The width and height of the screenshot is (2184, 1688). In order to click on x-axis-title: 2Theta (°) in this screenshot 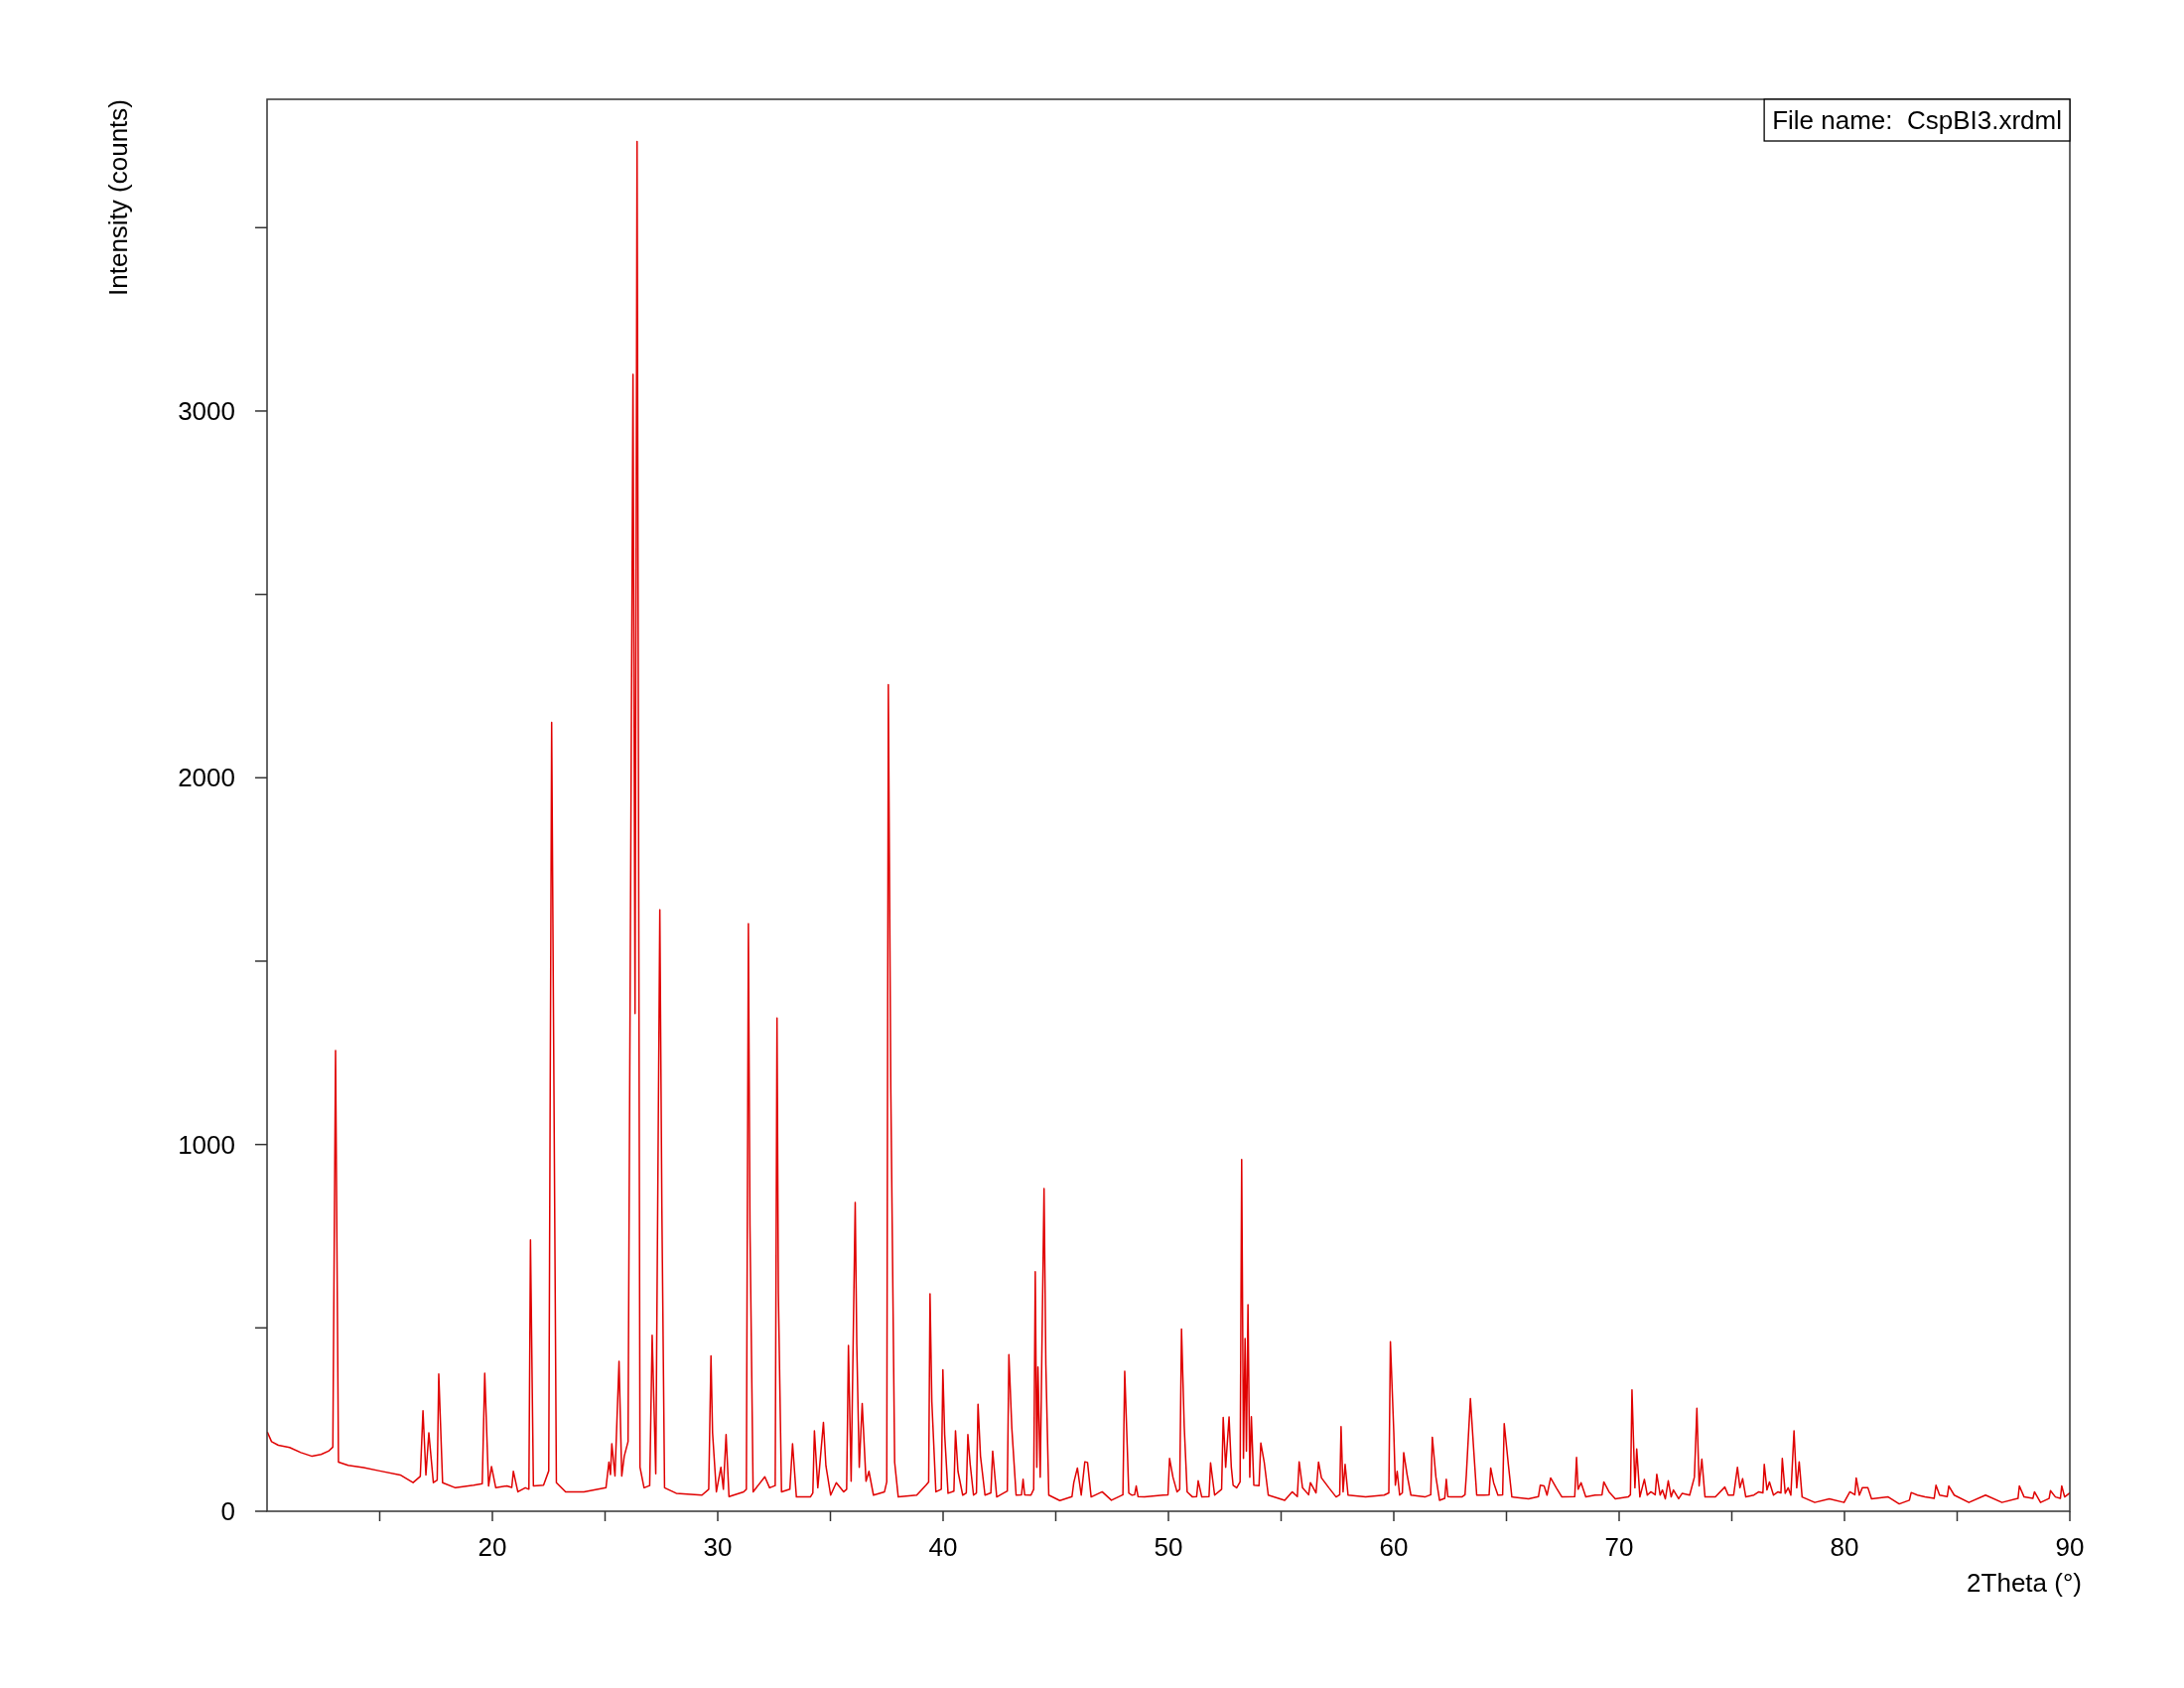, I will do `click(2024, 1583)`.